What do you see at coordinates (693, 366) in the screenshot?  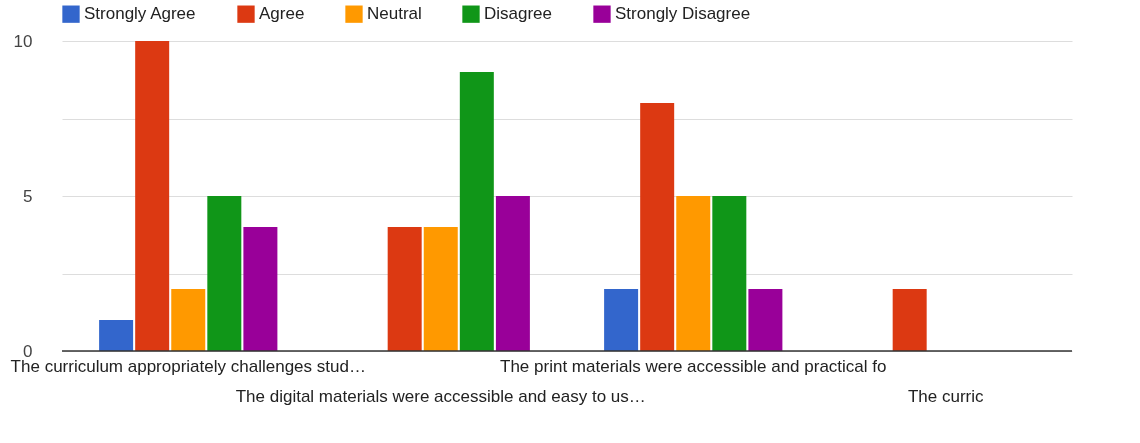 I see `x-tick-label: The print materials were accessible and practical fo` at bounding box center [693, 366].